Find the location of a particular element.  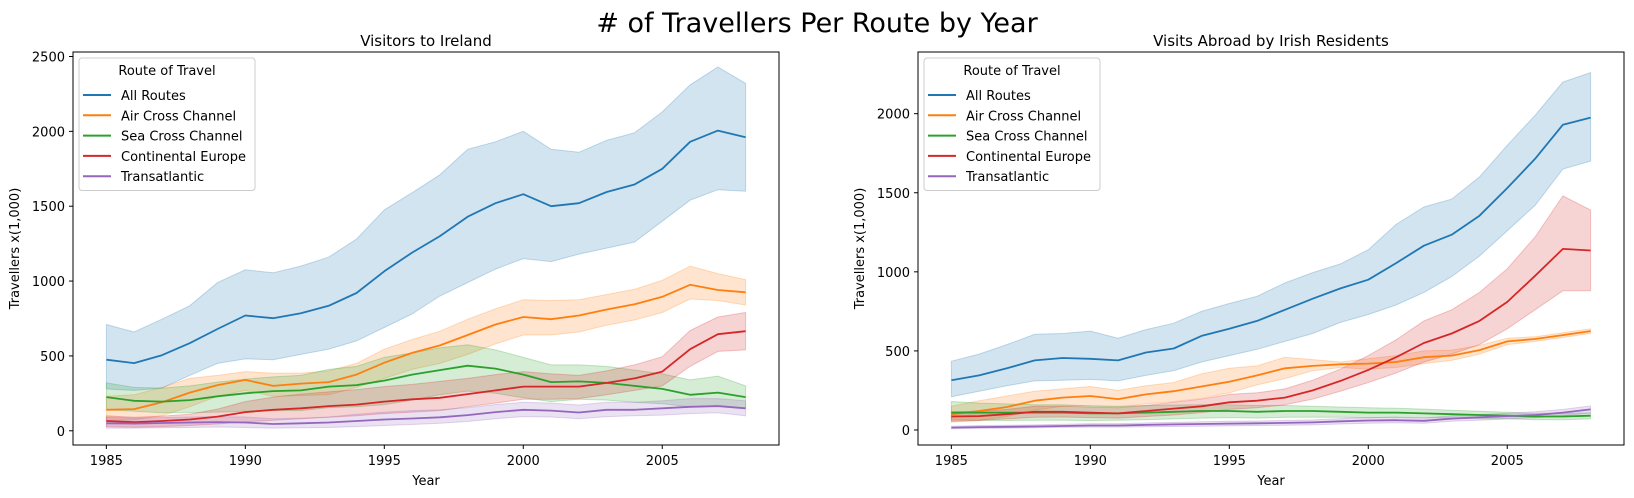

line-sea-cross-channel is located at coordinates (426, 383).